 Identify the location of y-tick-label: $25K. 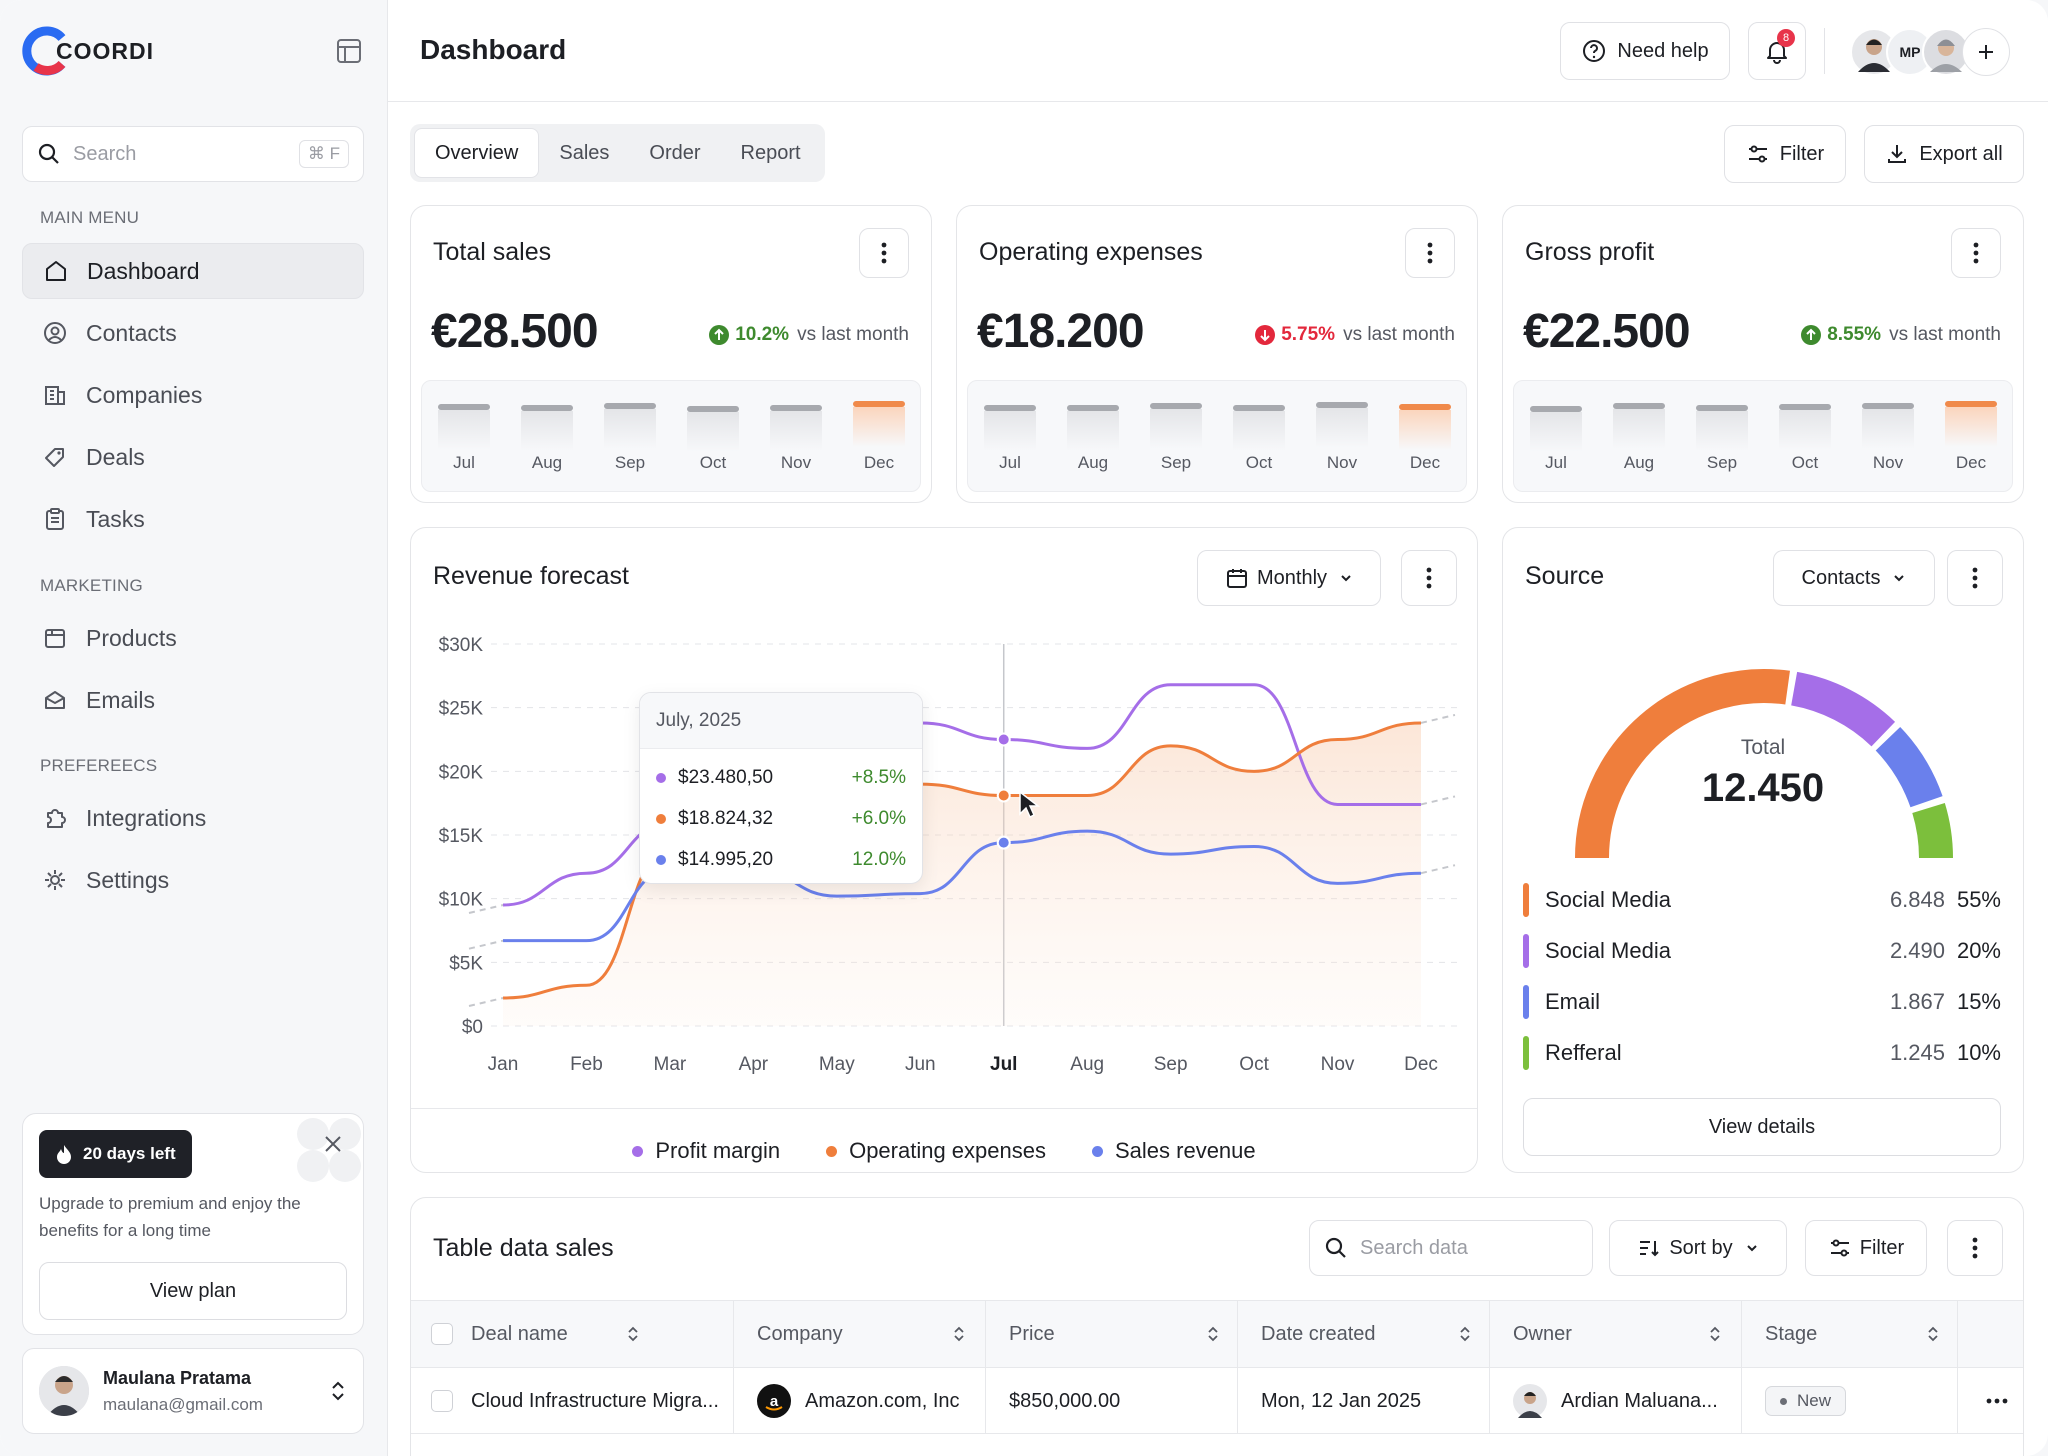
(461, 709).